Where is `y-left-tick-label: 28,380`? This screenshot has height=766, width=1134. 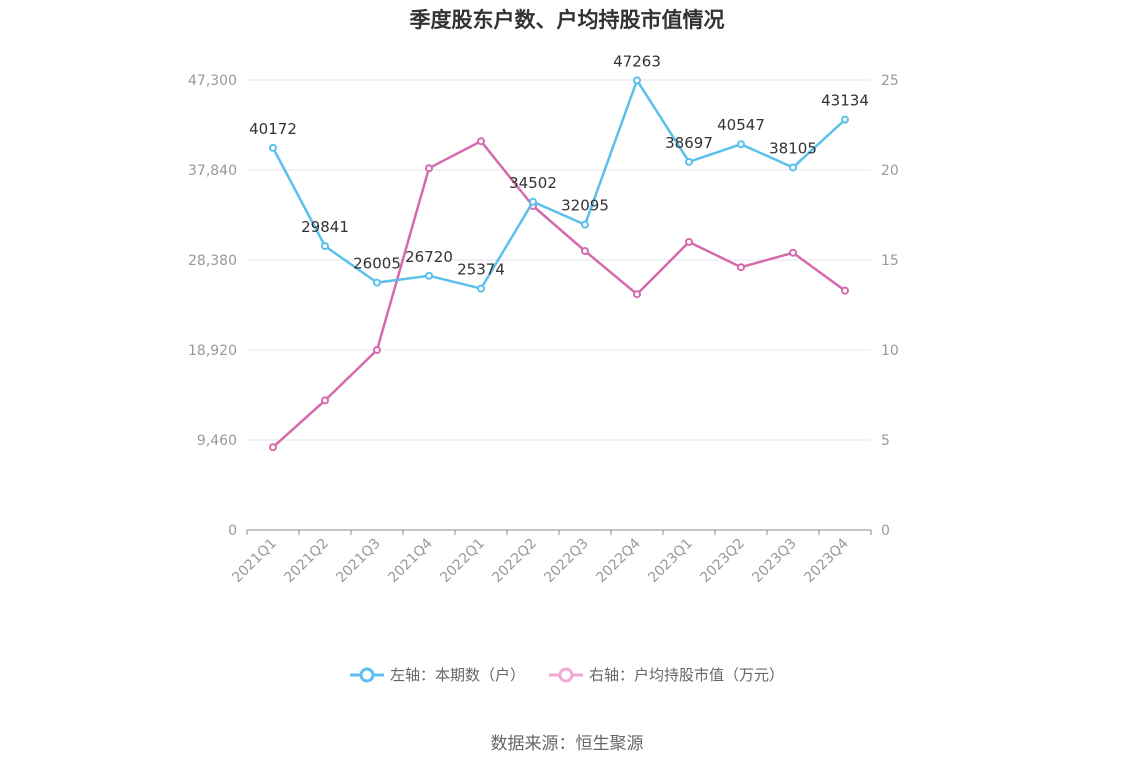
y-left-tick-label: 28,380 is located at coordinates (212, 261).